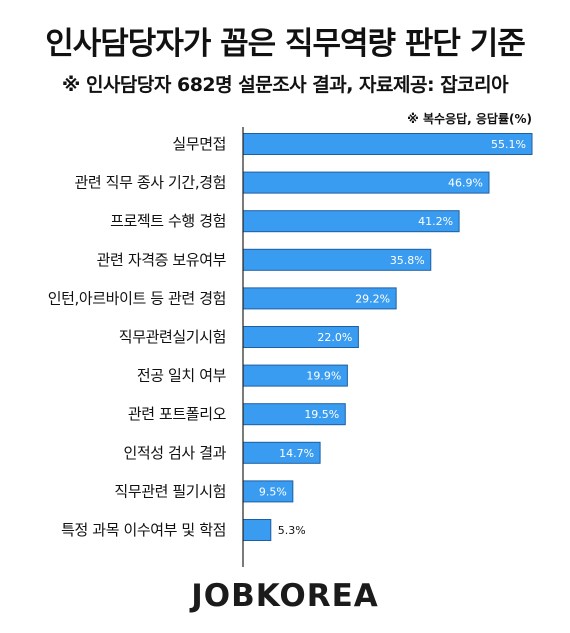 The image size is (570, 633). What do you see at coordinates (170, 491) in the screenshot?
I see `category-label-10: 직무관련 필기시험` at bounding box center [170, 491].